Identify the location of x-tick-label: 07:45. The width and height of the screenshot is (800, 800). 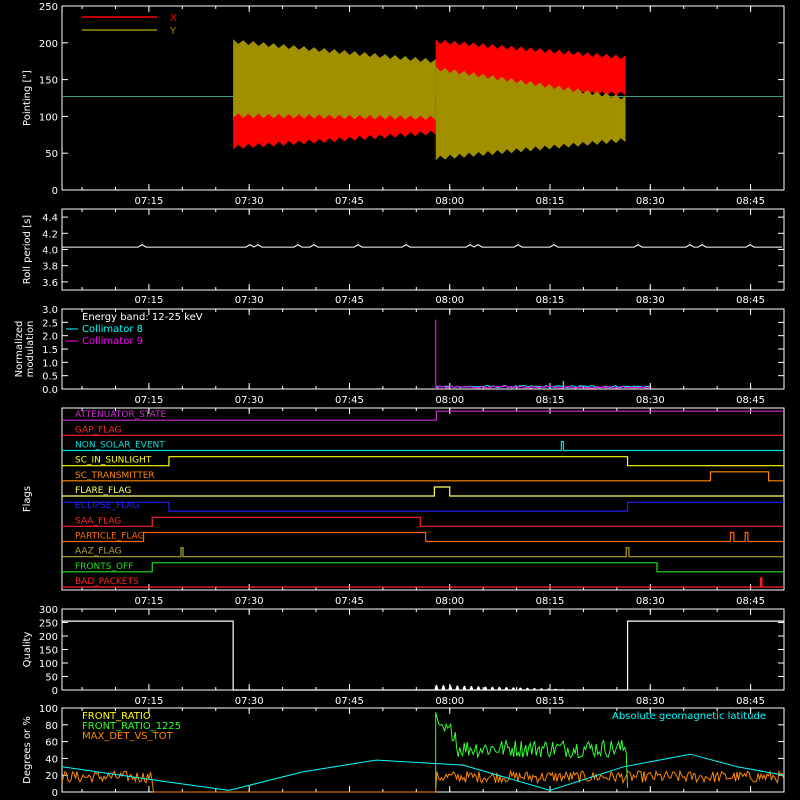
(349, 201).